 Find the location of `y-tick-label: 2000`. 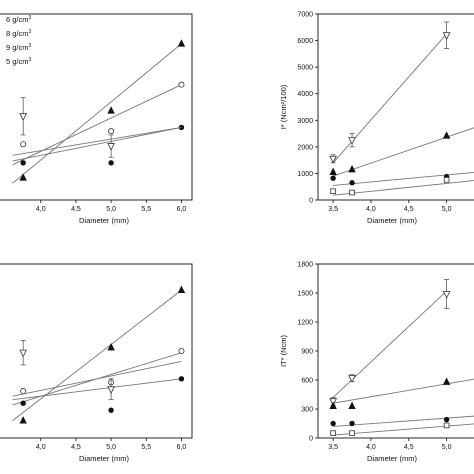

y-tick-label: 2000 is located at coordinates (305, 147).